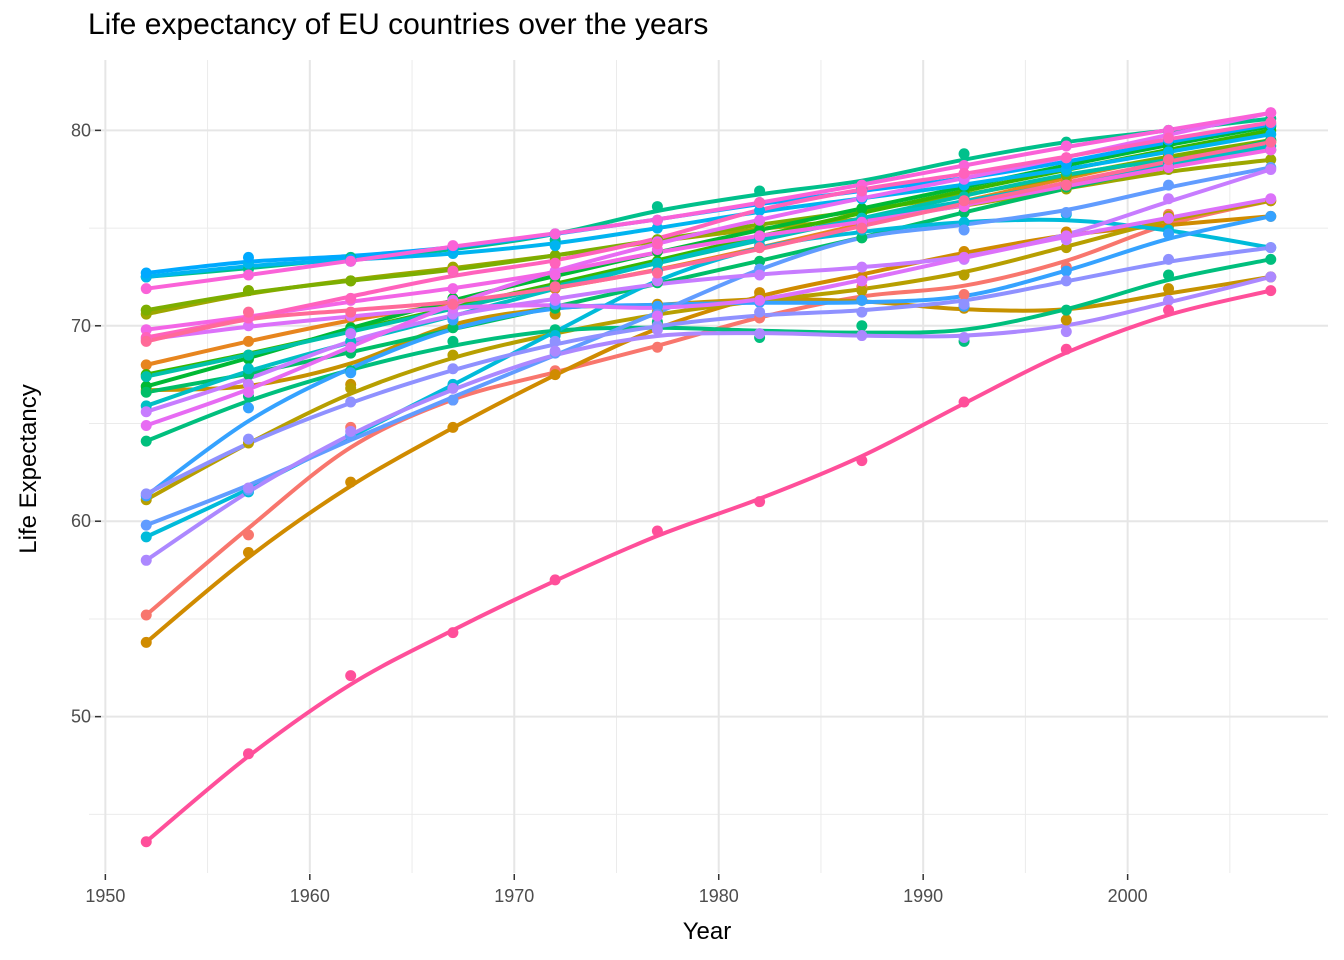 This screenshot has width=1344, height=960. Describe the element at coordinates (616, 896) in the screenshot. I see `x-tick-labels: 1950 1960 1970 1980 1990 2000` at that location.